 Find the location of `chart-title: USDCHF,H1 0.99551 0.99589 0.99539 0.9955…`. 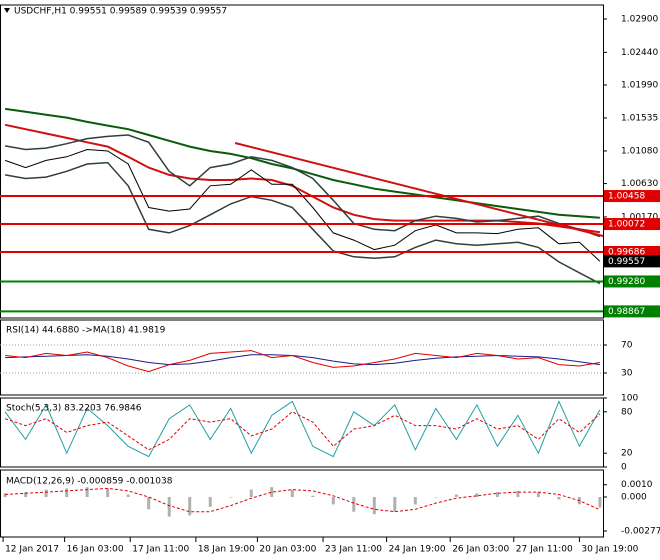

chart-title: USDCHF,H1 0.99551 0.99589 0.99539 0.9955… is located at coordinates (120, 12).